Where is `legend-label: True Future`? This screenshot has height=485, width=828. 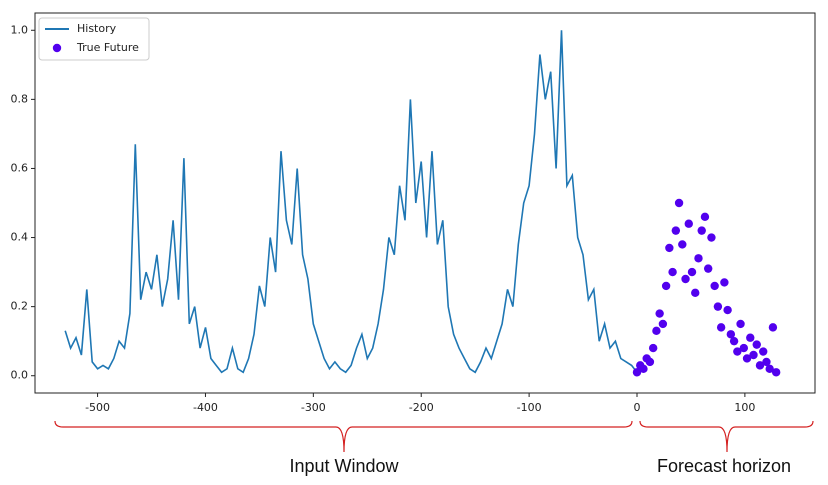
legend-label: True Future is located at coordinates (107, 47).